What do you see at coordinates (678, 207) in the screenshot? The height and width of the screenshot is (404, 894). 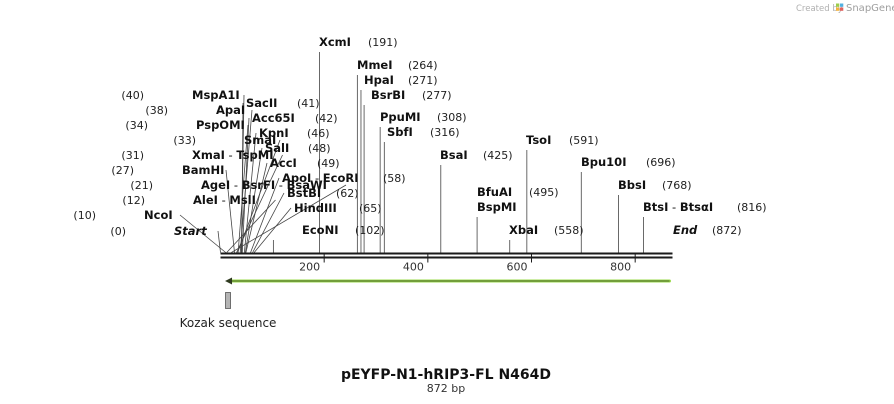 I see `enzyme-label-btsi-bts-i: BtsI - BtsαI` at bounding box center [678, 207].